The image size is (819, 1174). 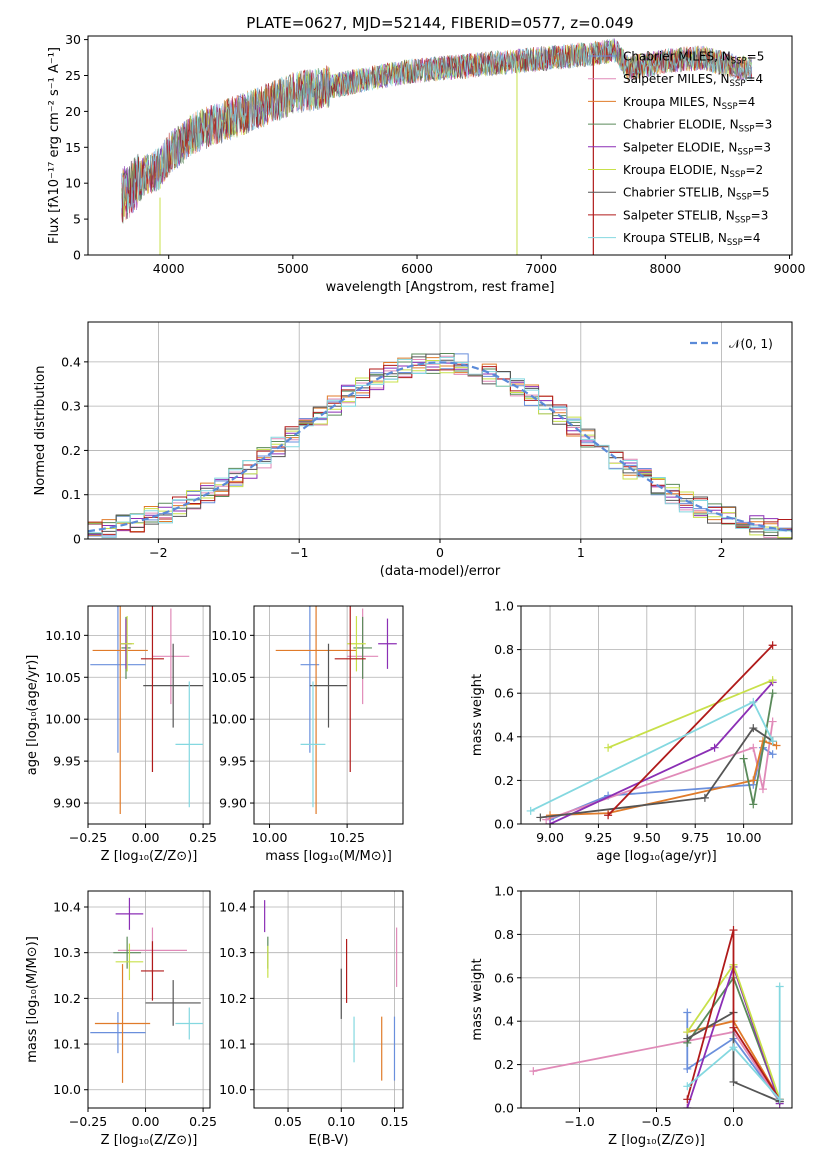 I want to click on xtick-label-0: 4000, so click(x=169, y=268).